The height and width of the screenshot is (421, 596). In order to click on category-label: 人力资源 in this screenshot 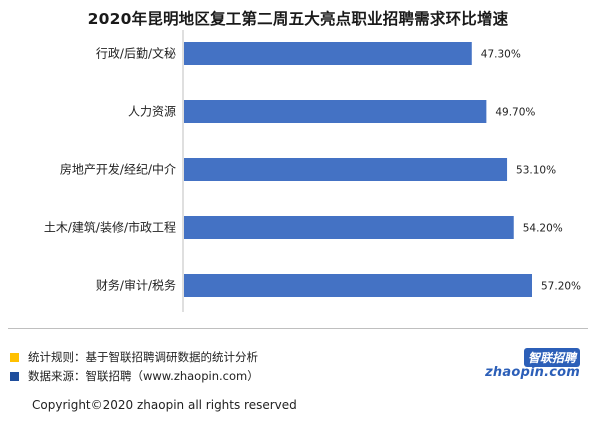, I will do `click(152, 112)`.